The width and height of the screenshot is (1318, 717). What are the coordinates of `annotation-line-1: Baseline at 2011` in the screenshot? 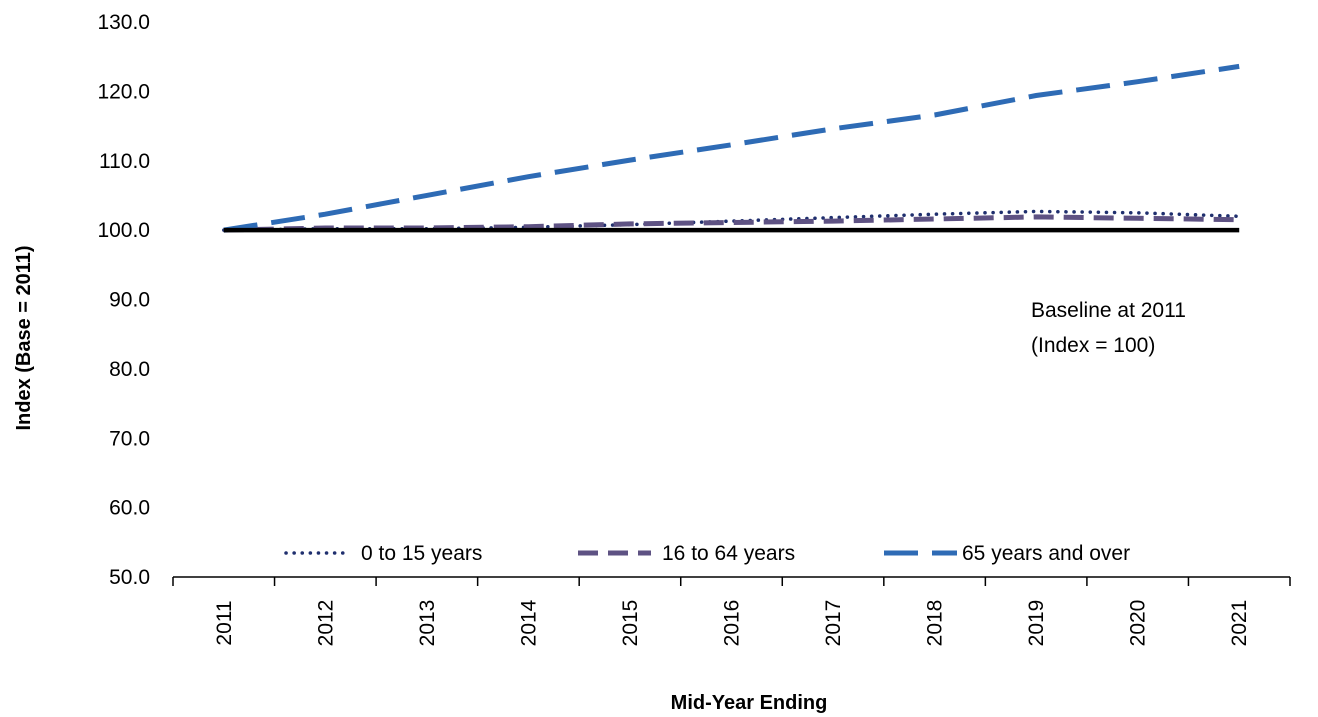 It's located at (1108, 310).